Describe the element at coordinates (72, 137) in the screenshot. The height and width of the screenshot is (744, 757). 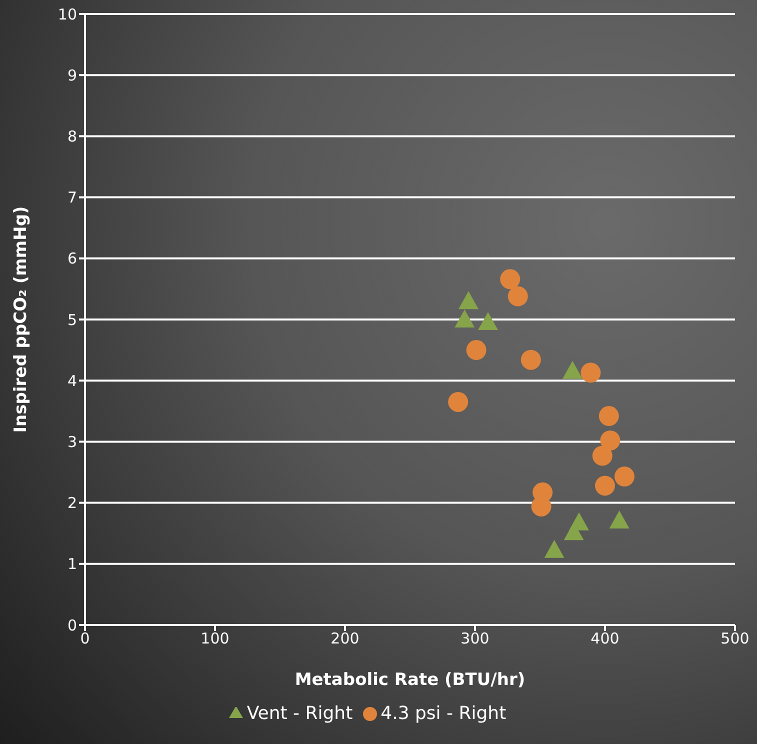
I see `y-tick-label: 8` at that location.